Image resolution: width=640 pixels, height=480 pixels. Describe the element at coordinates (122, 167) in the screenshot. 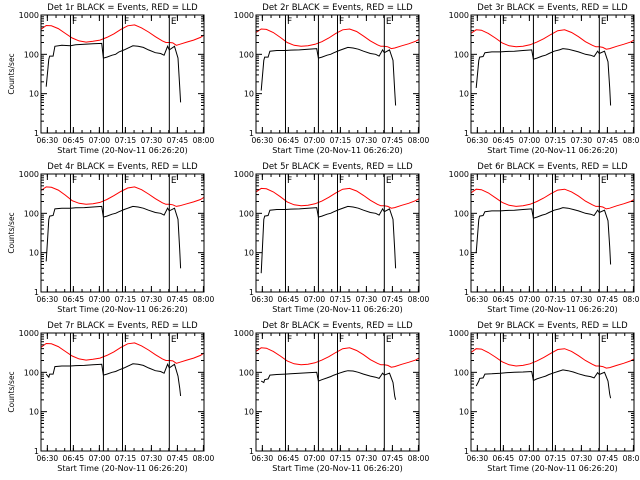

I see `panel-title: Det 4r BLACK = Events, RED = LLD` at that location.